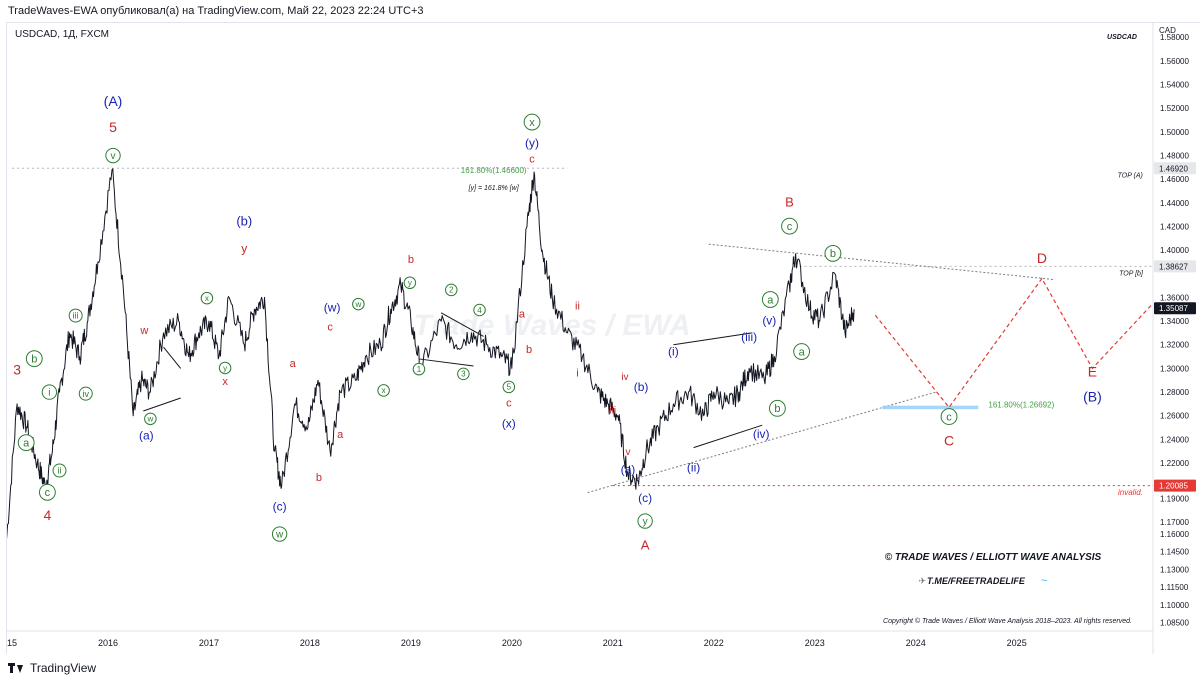  Describe the element at coordinates (244, 220) in the screenshot. I see `wave-label: (b)` at that location.